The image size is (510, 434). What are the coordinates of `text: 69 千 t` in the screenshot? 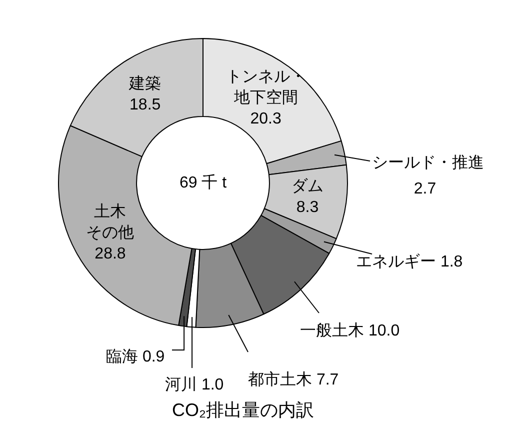 It's located at (203, 182).